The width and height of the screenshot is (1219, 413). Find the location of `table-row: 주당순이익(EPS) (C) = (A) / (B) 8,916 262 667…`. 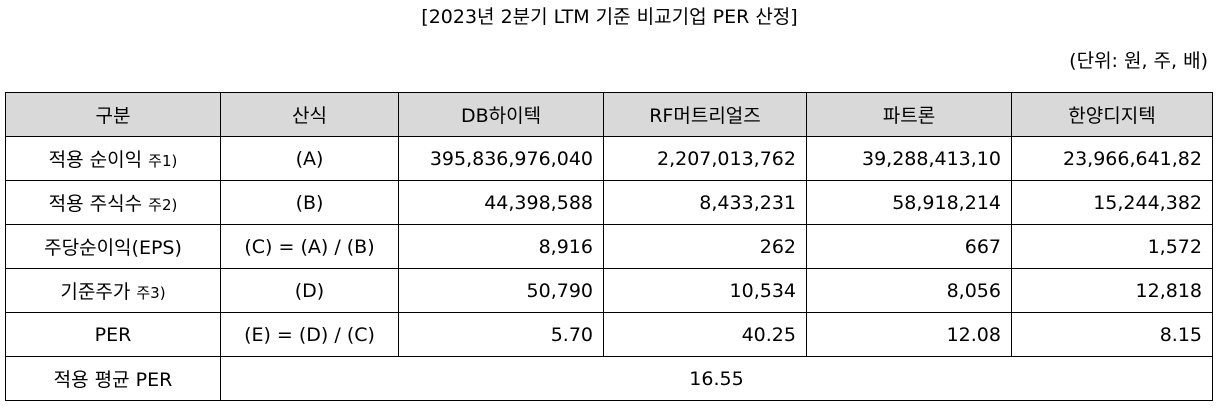

table-row: 주당순이익(EPS) (C) = (A) / (B) 8,916 262 667… is located at coordinates (609, 246).